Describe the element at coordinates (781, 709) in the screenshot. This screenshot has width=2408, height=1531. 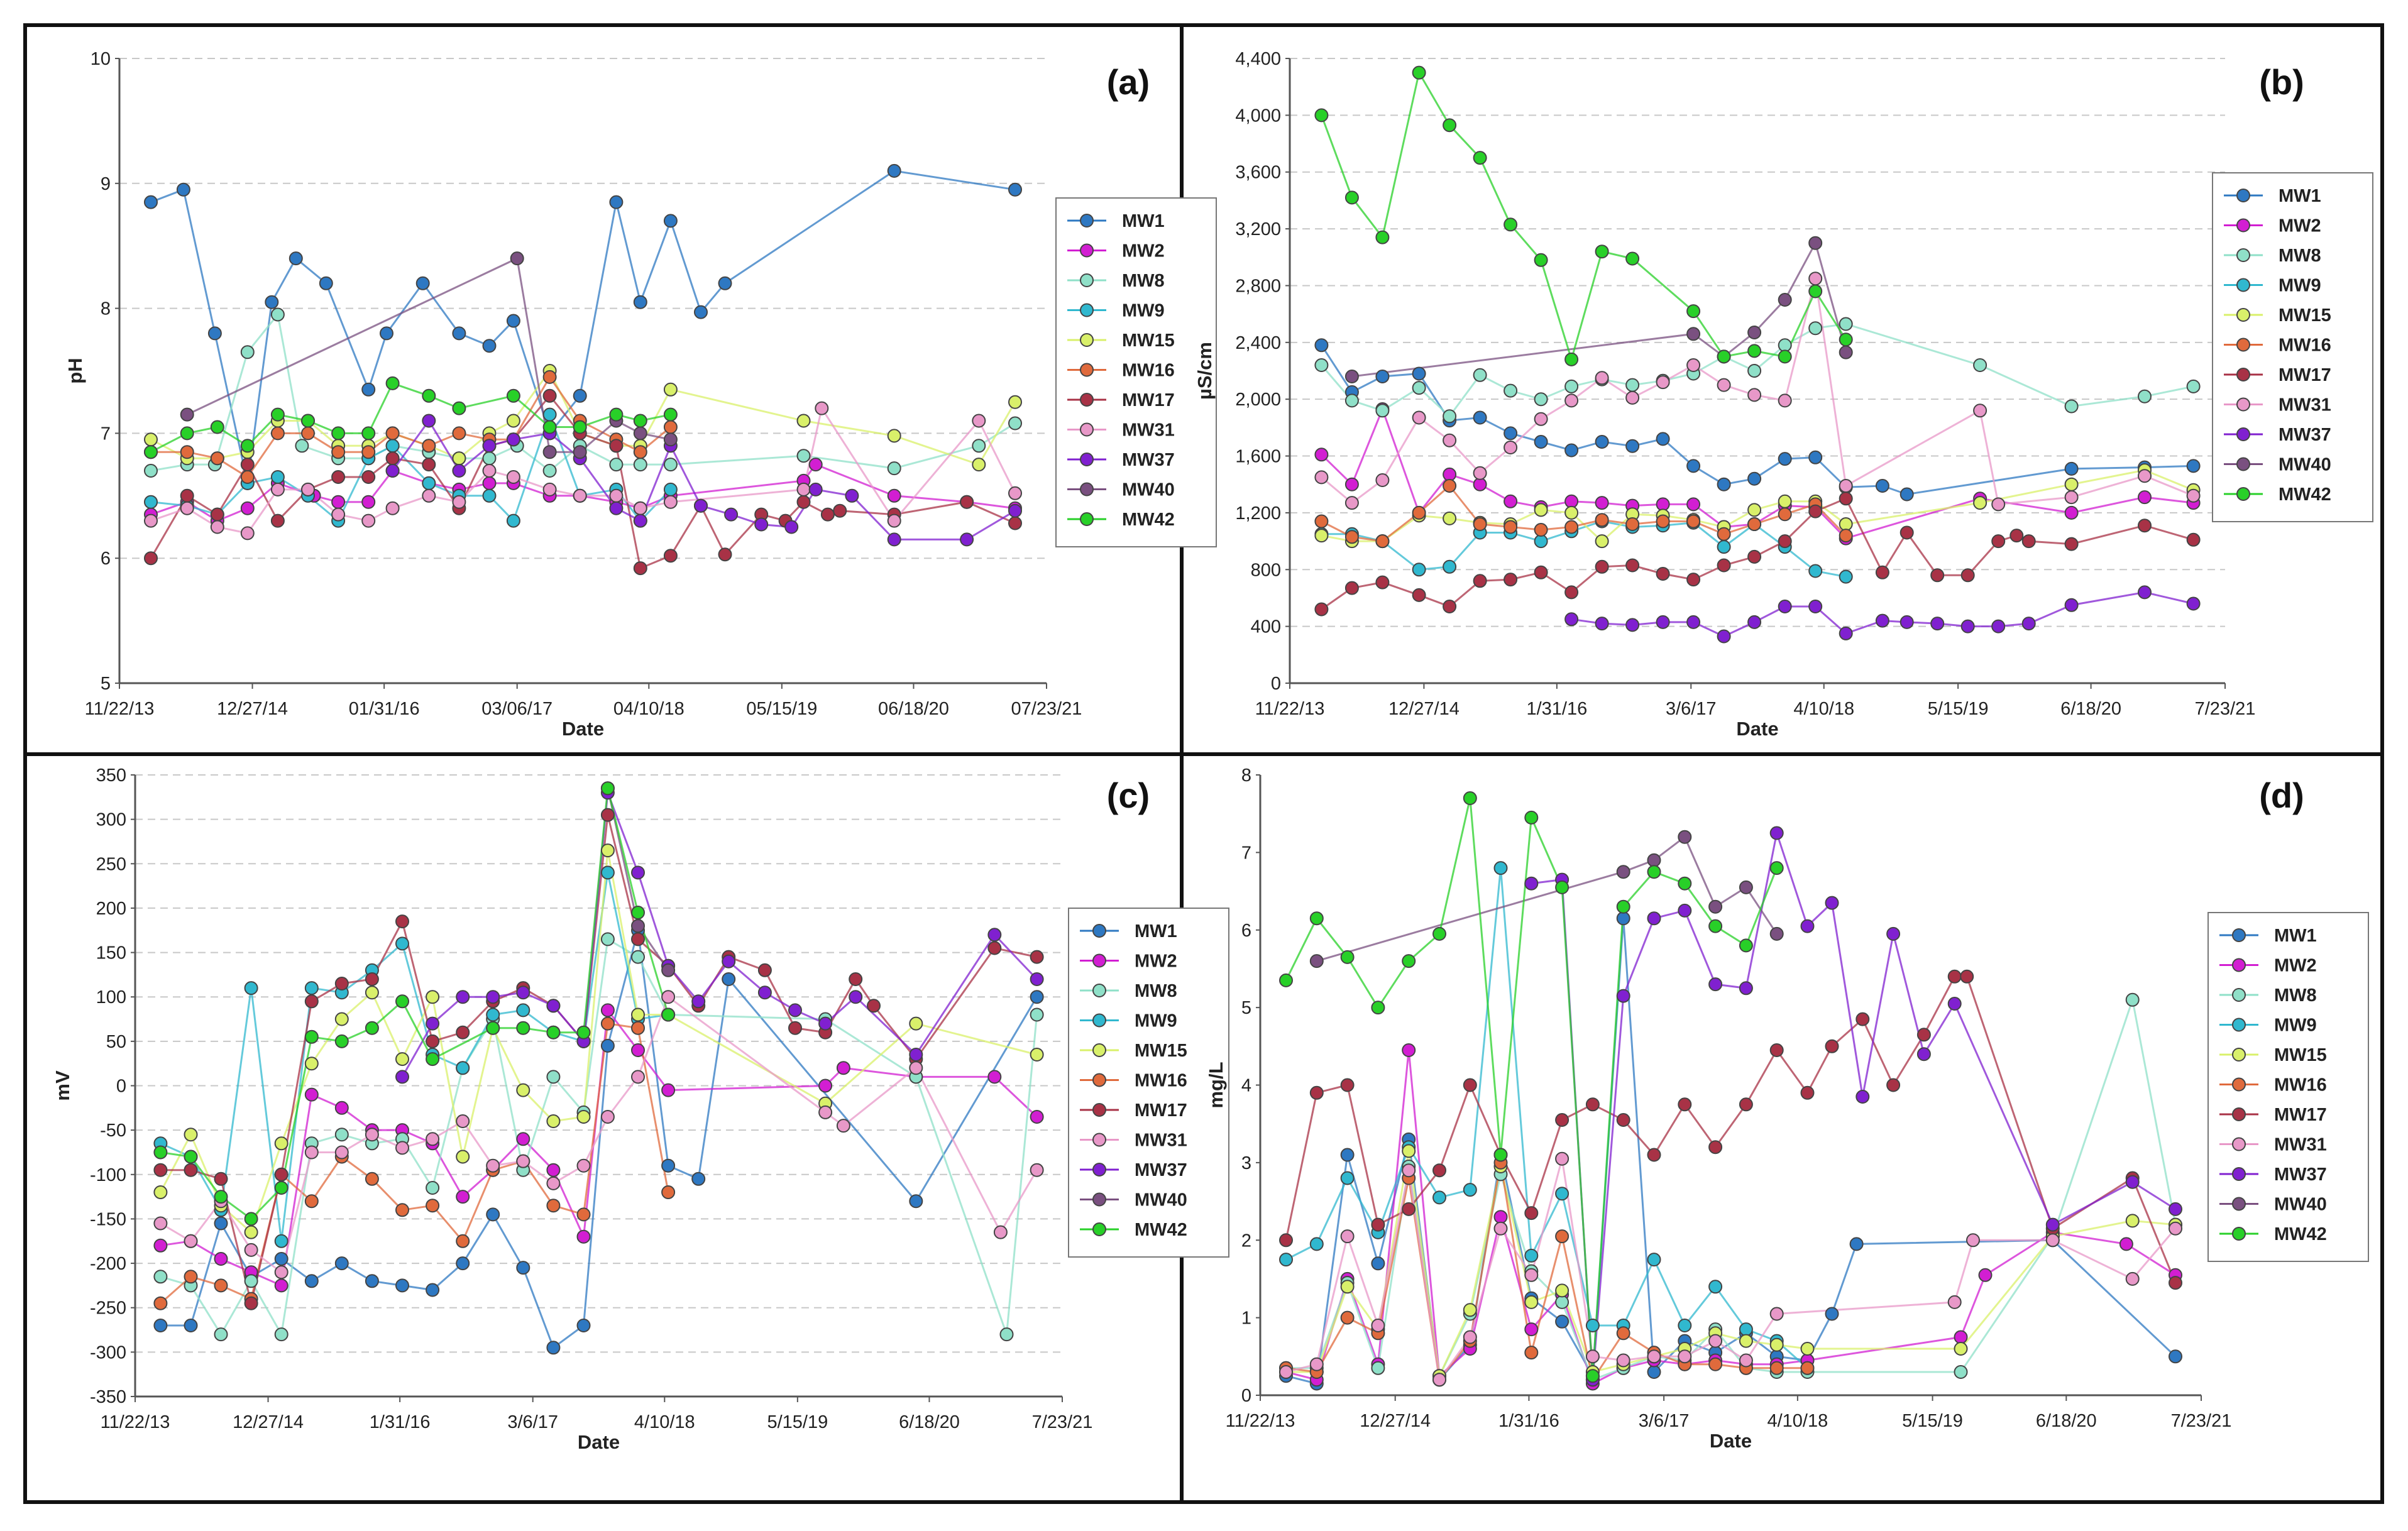
I see `x-tick-label: 05/15/19` at that location.